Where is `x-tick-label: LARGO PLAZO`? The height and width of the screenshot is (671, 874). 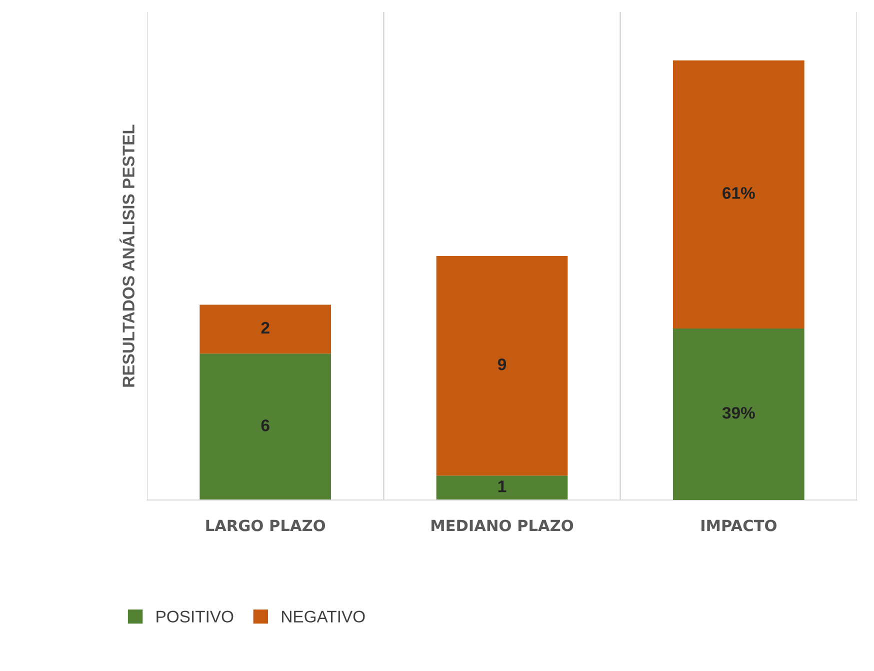 x-tick-label: LARGO PLAZO is located at coordinates (266, 526).